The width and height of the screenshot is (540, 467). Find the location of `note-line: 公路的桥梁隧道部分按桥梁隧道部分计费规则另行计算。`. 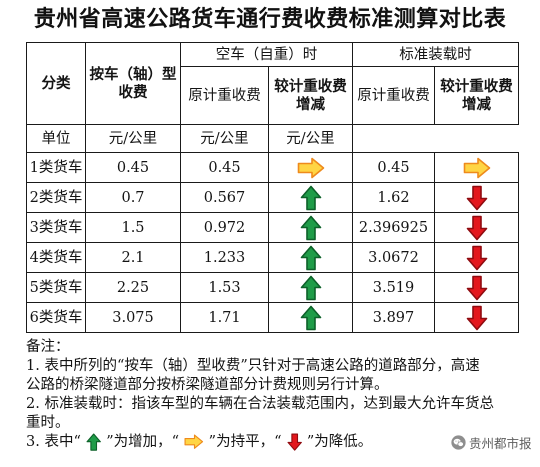

note-line: 公路的桥梁隧道部分按桥梁隧道部分计费规则另行计算。 is located at coordinates (207, 385).